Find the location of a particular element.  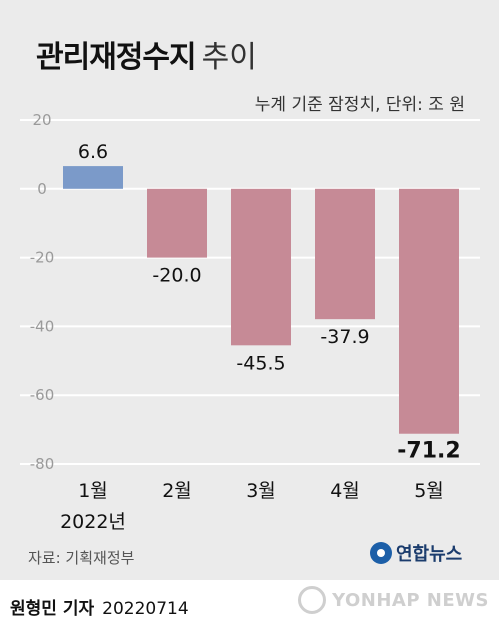

byline-author: 원형민 기자 is located at coordinates (52, 609).